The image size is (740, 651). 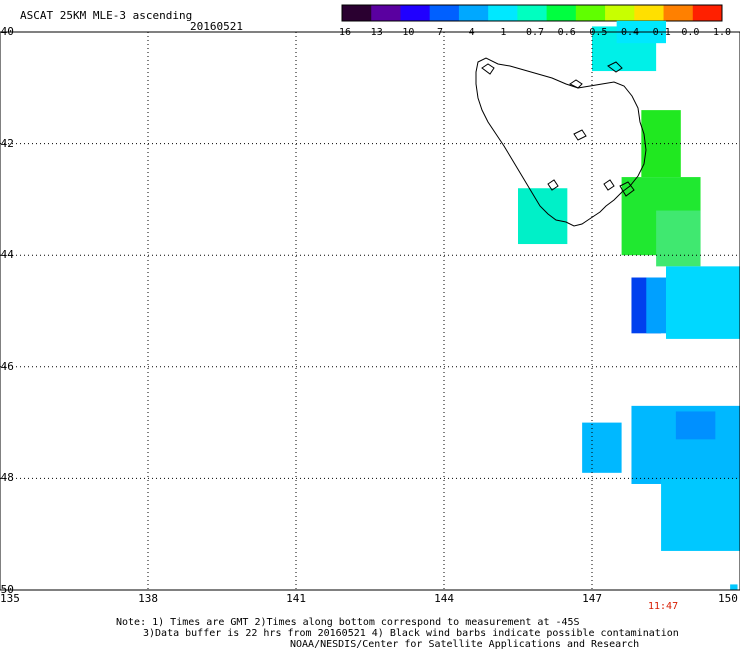 I want to click on colorbar-label: 0.0, so click(x=690, y=32).